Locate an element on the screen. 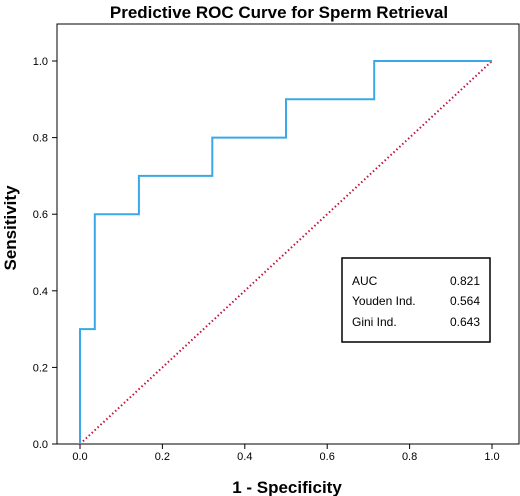  y-axis-title: Sensitivity is located at coordinates (10, 228).